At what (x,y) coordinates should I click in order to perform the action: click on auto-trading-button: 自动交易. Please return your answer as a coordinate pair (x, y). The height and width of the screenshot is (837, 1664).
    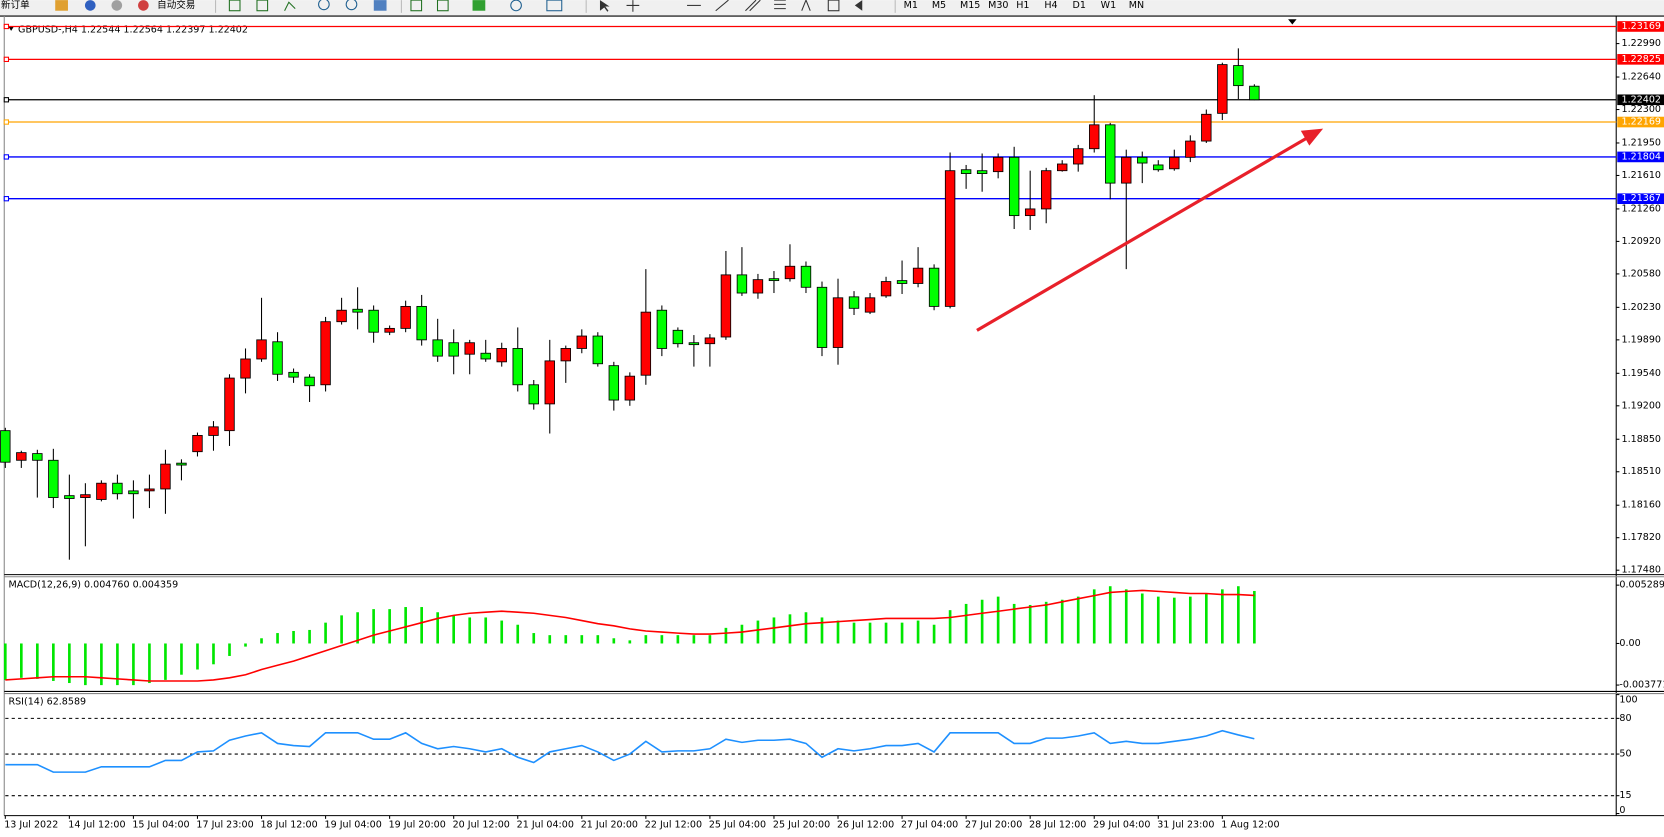
    Looking at the image, I should click on (176, 5).